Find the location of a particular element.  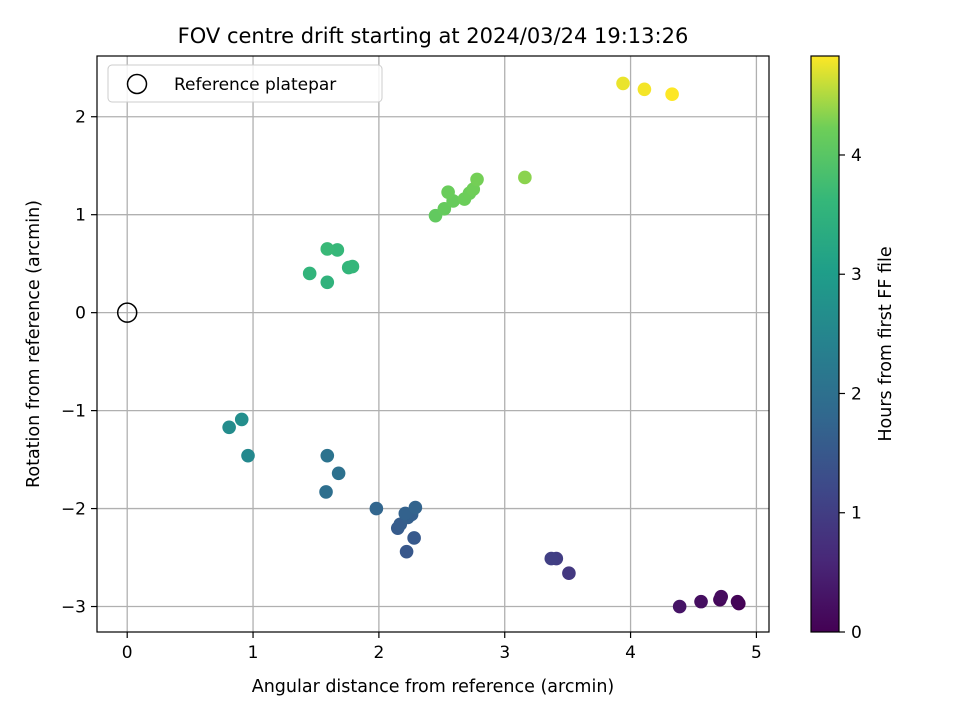

colorbar-tick-label: 2 is located at coordinates (856, 394).